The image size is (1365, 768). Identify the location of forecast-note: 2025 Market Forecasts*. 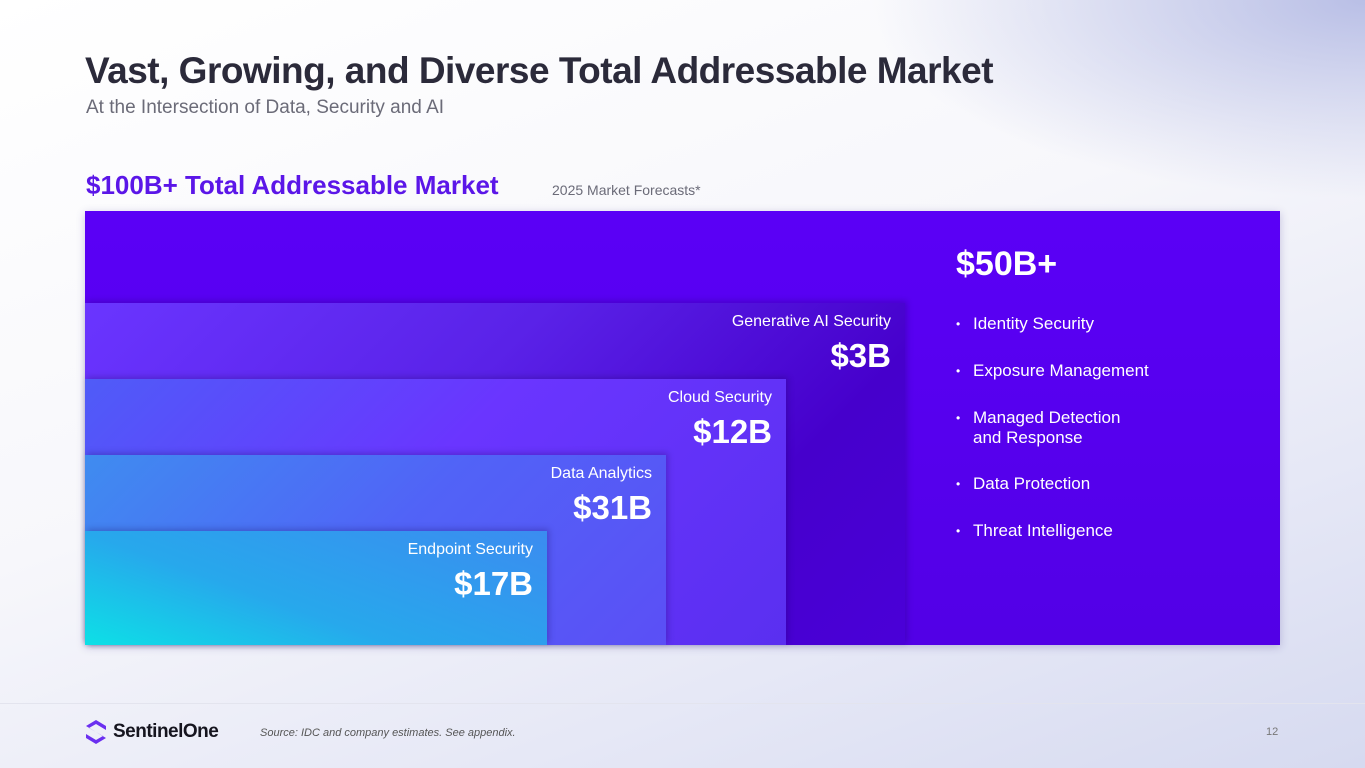
(626, 190).